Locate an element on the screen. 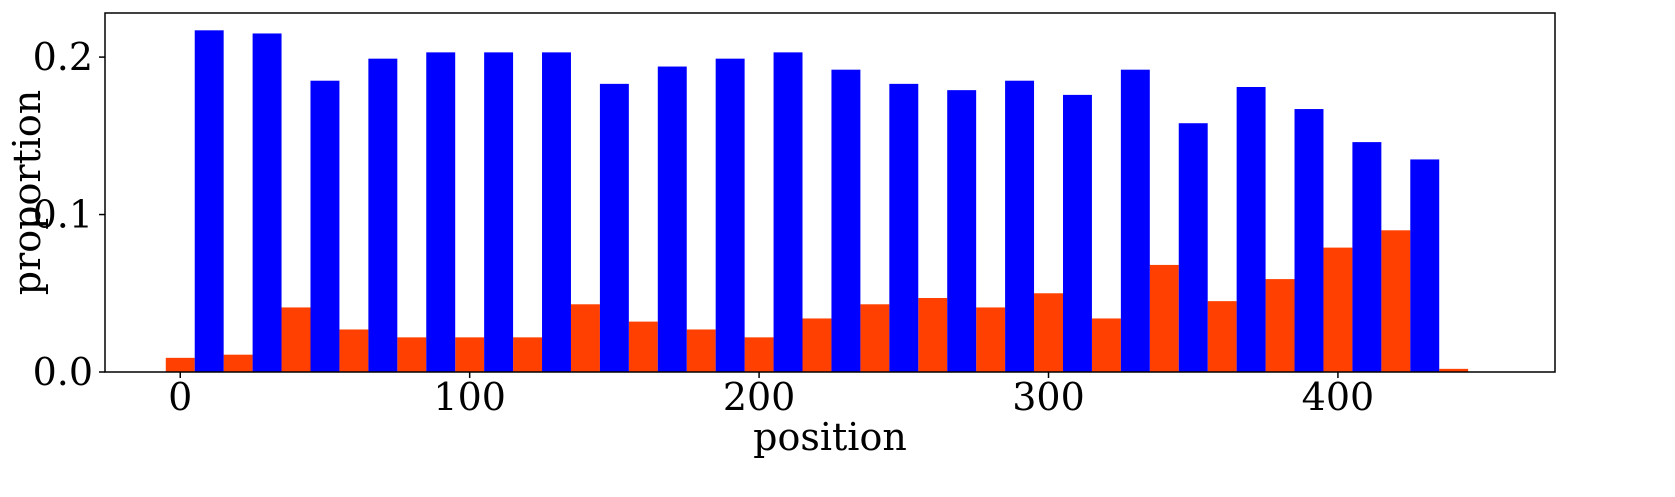  x-tick-label: 0 is located at coordinates (180, 397).